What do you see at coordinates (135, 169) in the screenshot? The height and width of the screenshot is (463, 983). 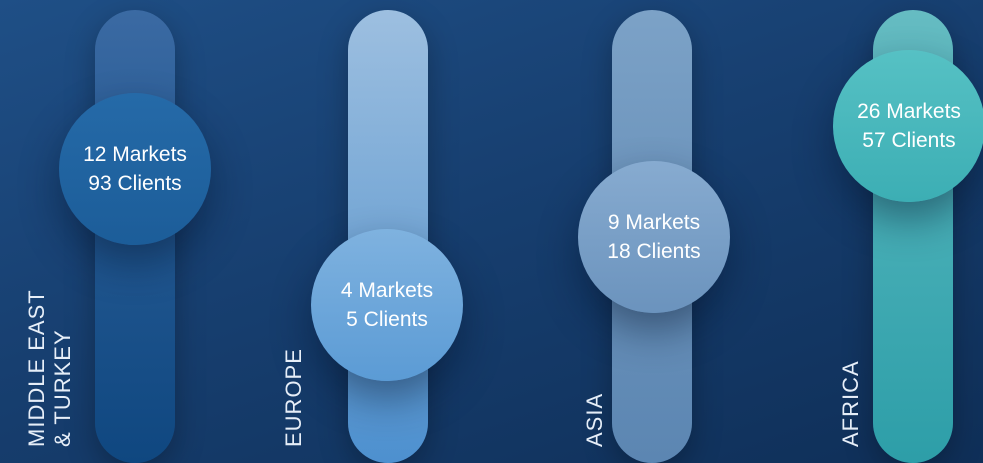 I see `region-stats-bubble: 12 Markets 93 Clients` at bounding box center [135, 169].